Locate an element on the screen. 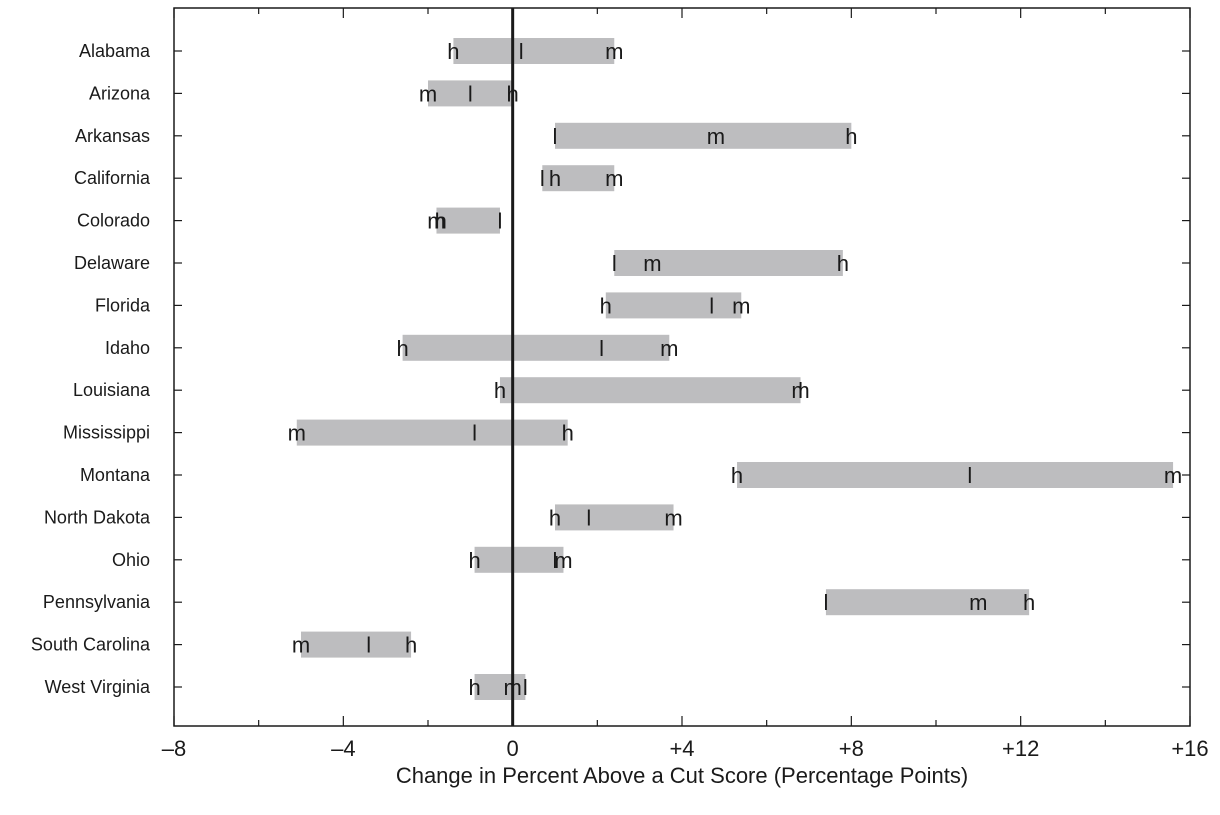 Image resolution: width=1220 pixels, height=815 pixels. category-label: Montana is located at coordinates (115, 475).